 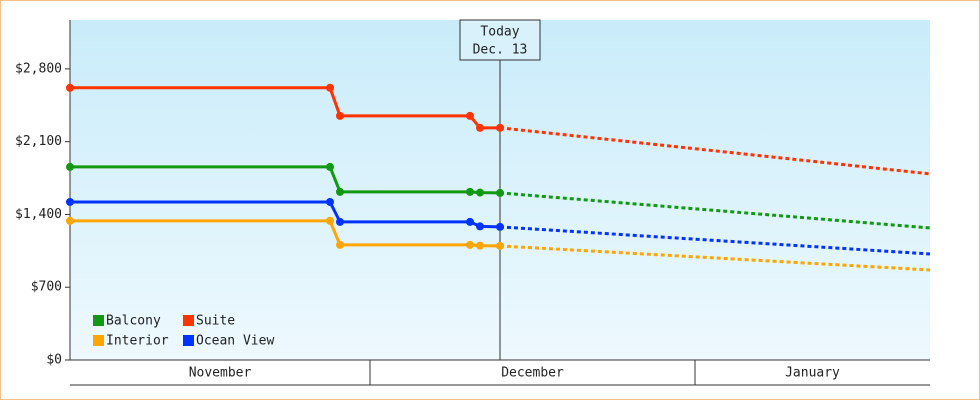 I want to click on today-label: Today, so click(x=499, y=32).